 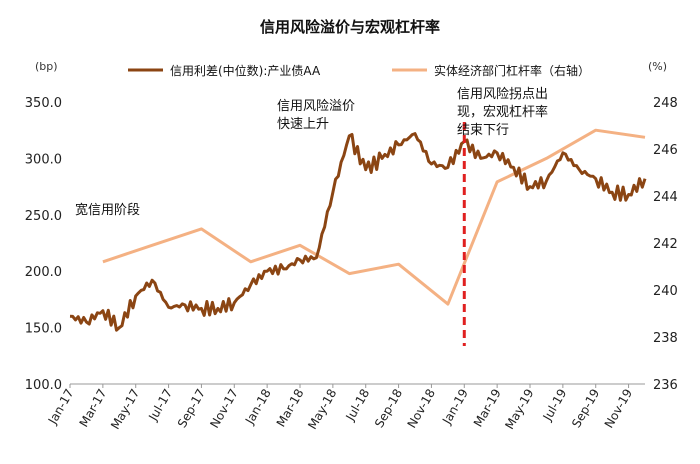 What do you see at coordinates (665, 197) in the screenshot?
I see `right-tick-label: 244` at bounding box center [665, 197].